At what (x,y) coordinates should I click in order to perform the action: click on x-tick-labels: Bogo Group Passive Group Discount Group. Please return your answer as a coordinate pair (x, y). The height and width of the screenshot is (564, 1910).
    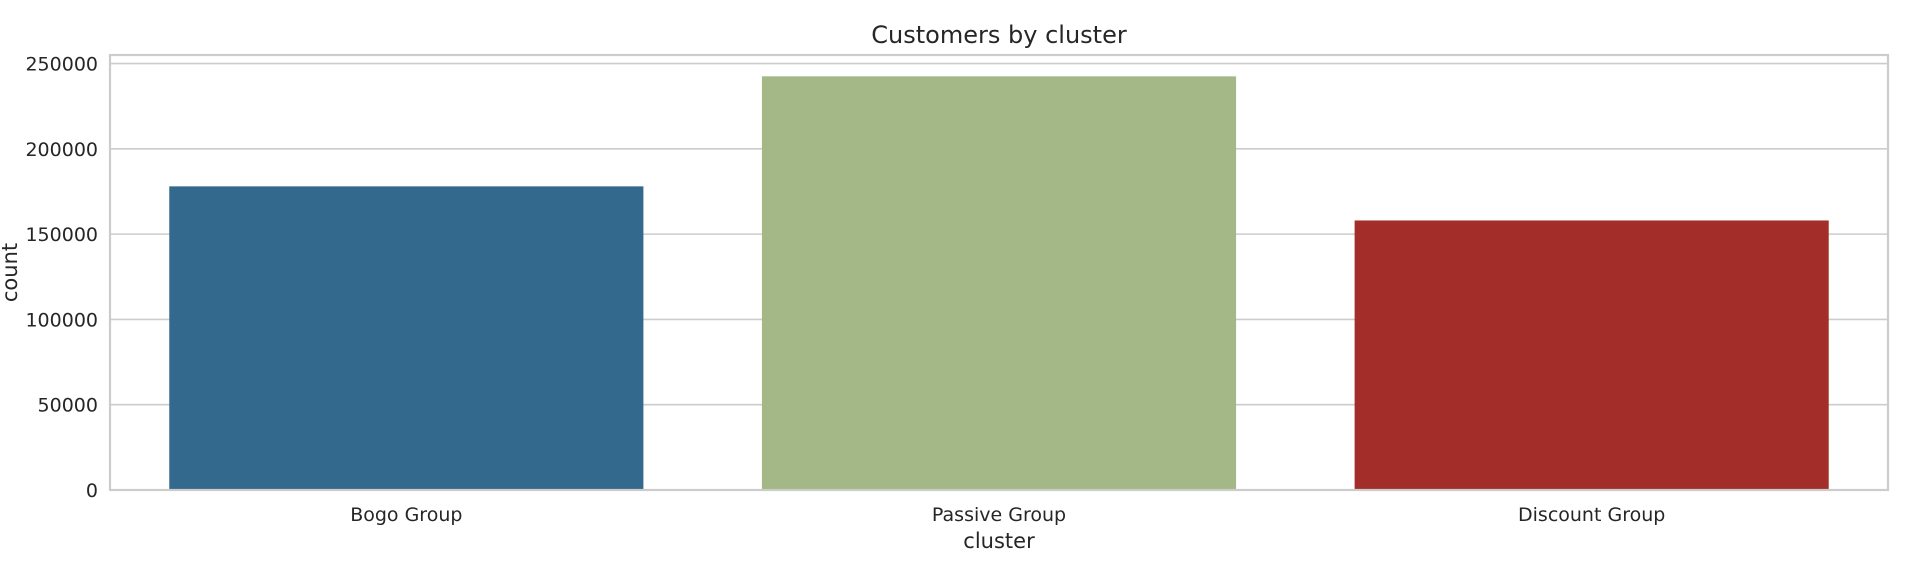
    Looking at the image, I should click on (1007, 515).